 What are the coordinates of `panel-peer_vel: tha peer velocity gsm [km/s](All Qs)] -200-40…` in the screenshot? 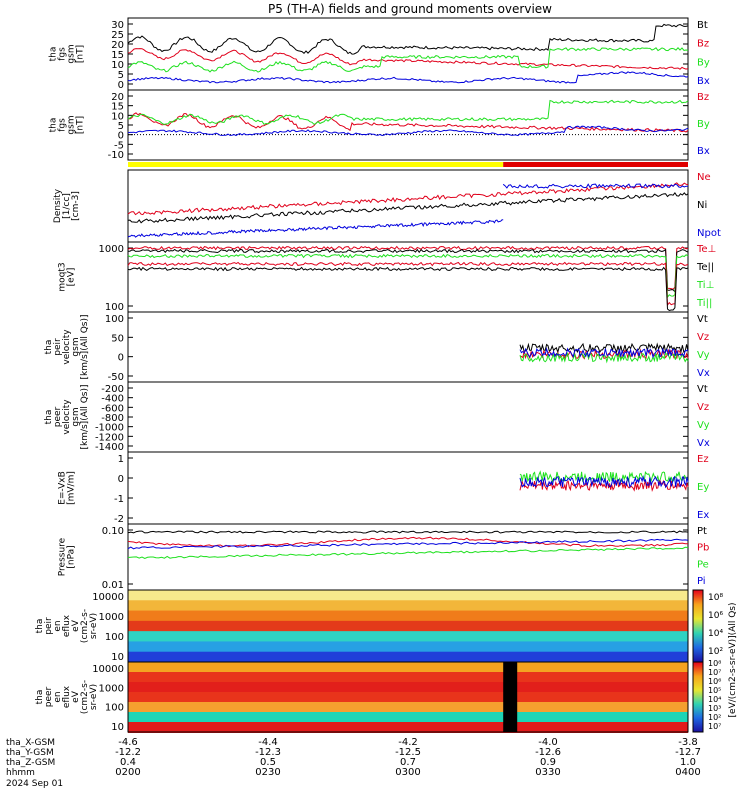 It's located at (377, 417).